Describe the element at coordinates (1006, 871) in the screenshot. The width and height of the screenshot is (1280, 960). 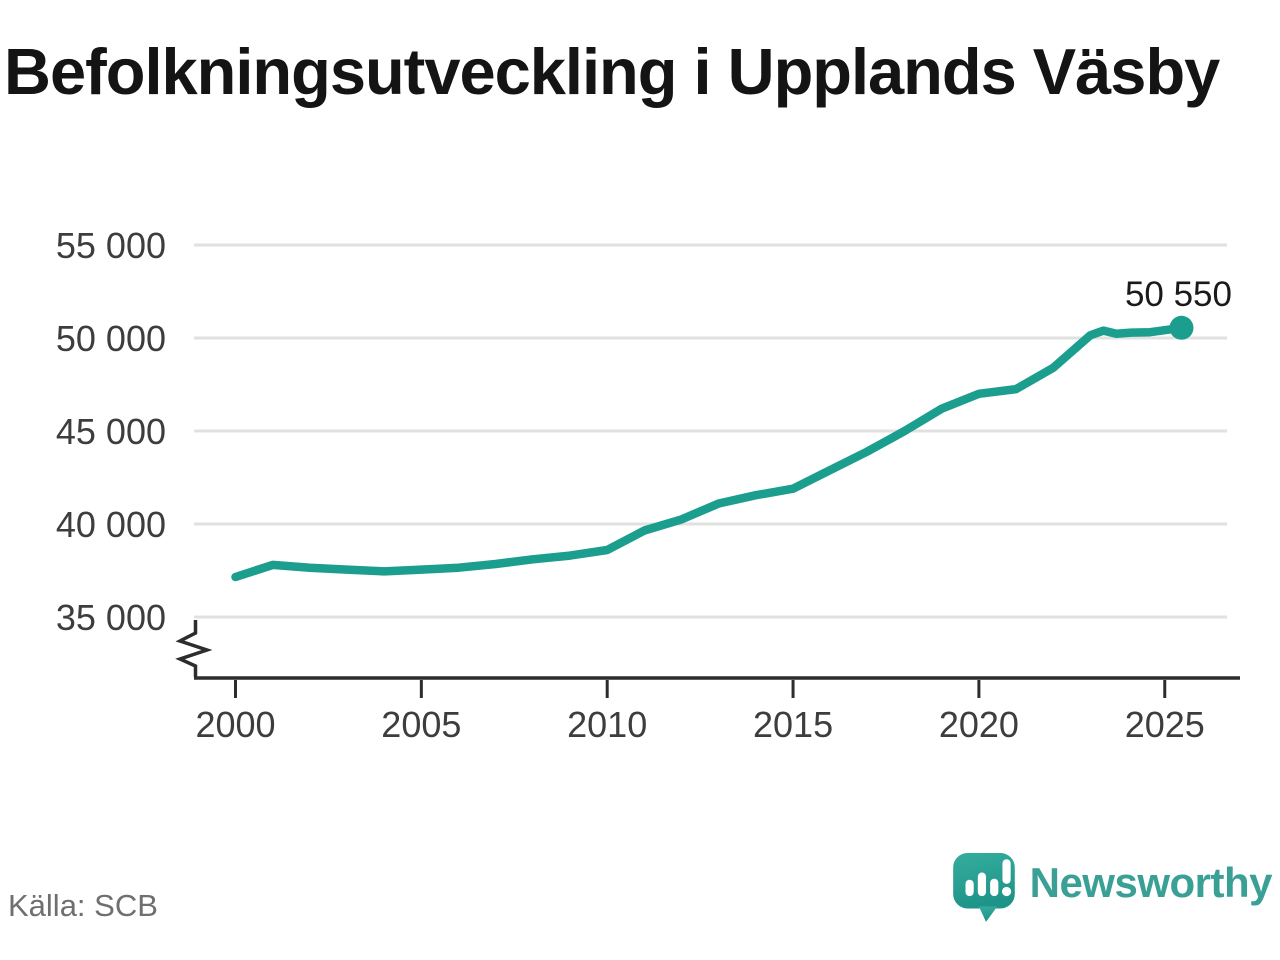
I see `logo-exclamation-icon` at that location.